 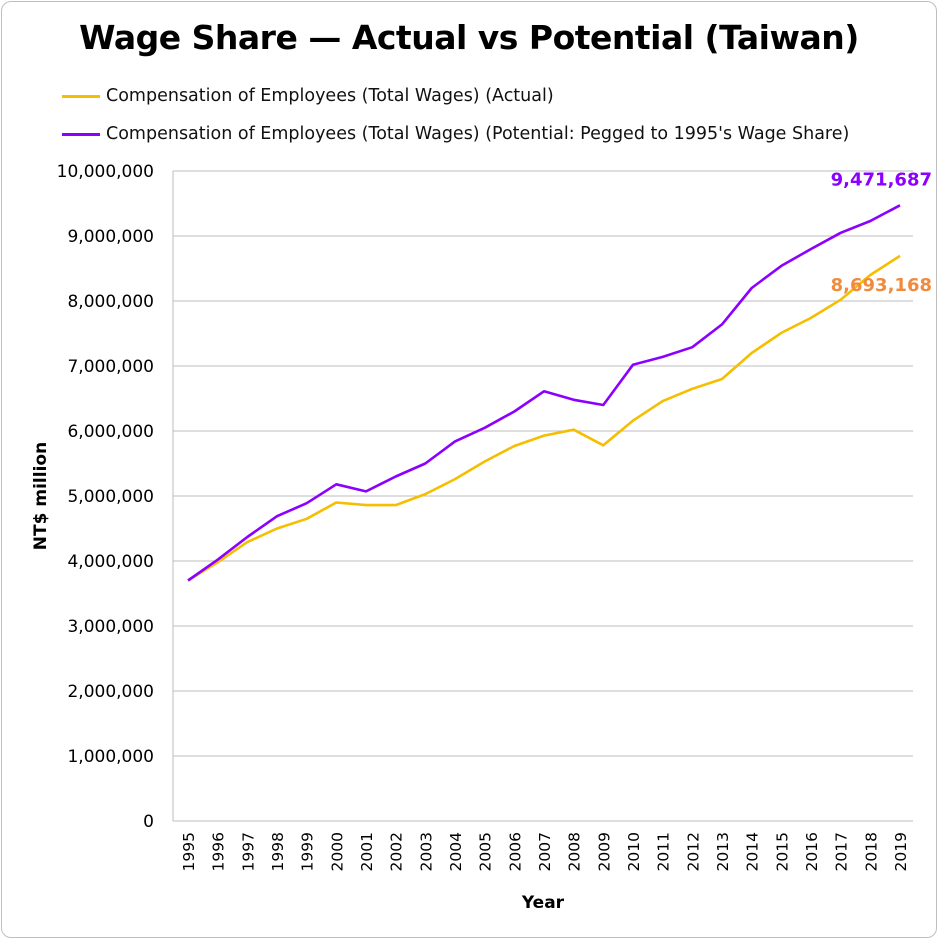 I want to click on x-tick-label: 2005, so click(x=486, y=851).